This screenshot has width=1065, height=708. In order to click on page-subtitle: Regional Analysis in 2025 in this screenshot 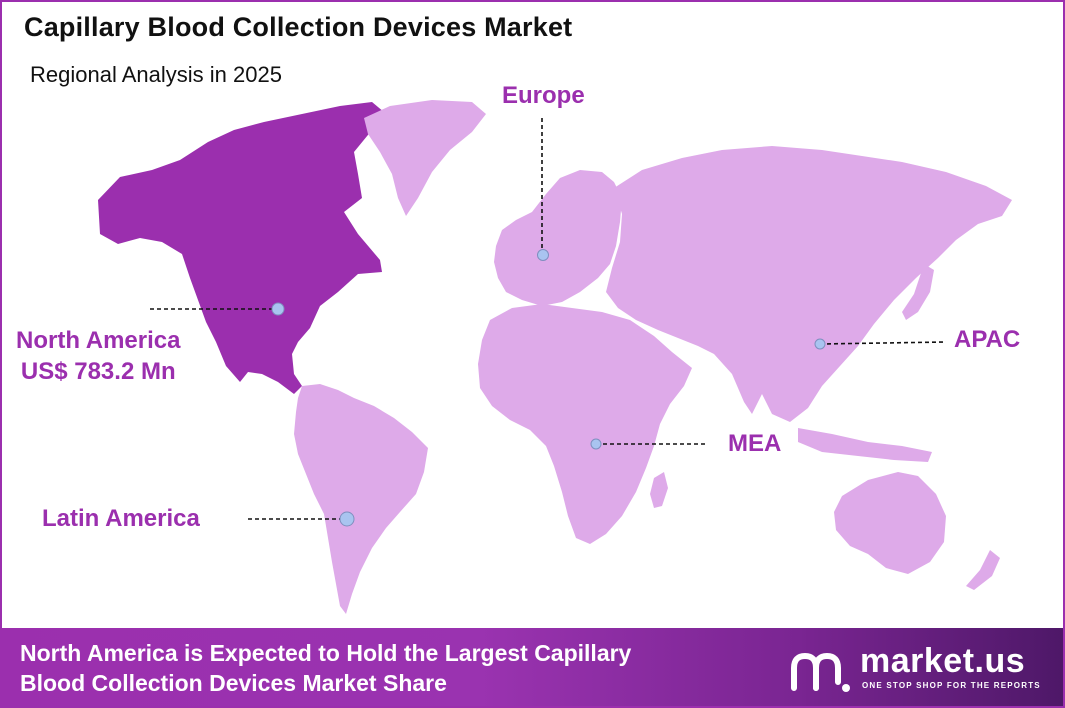, I will do `click(156, 74)`.